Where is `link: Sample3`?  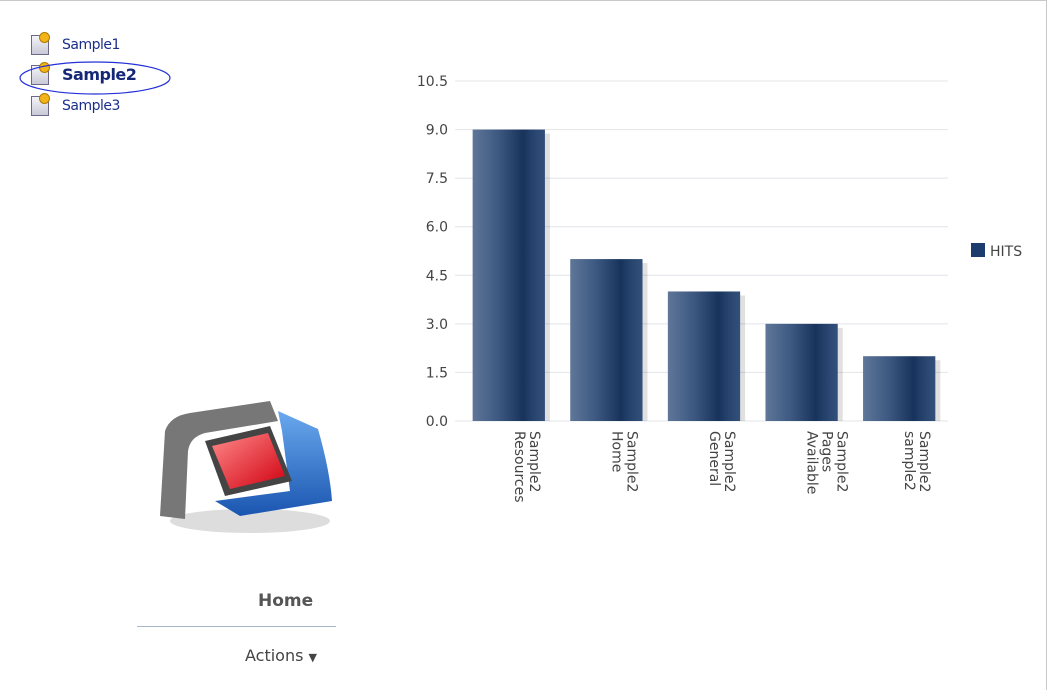
link: Sample3 is located at coordinates (91, 106).